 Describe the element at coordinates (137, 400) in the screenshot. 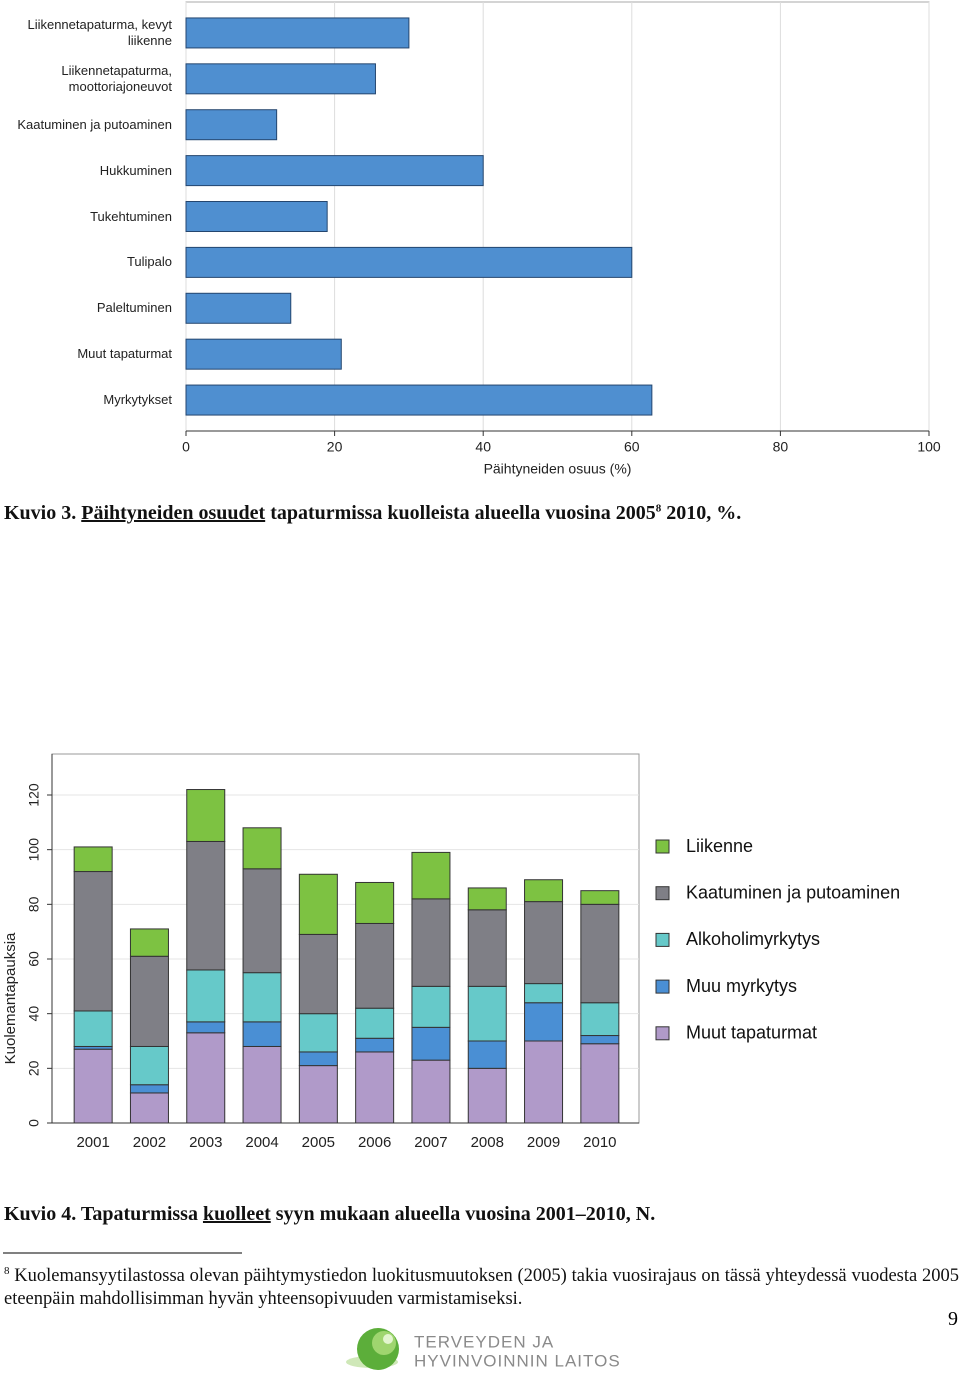

I see `y-tick-label: Myrkytykset` at that location.